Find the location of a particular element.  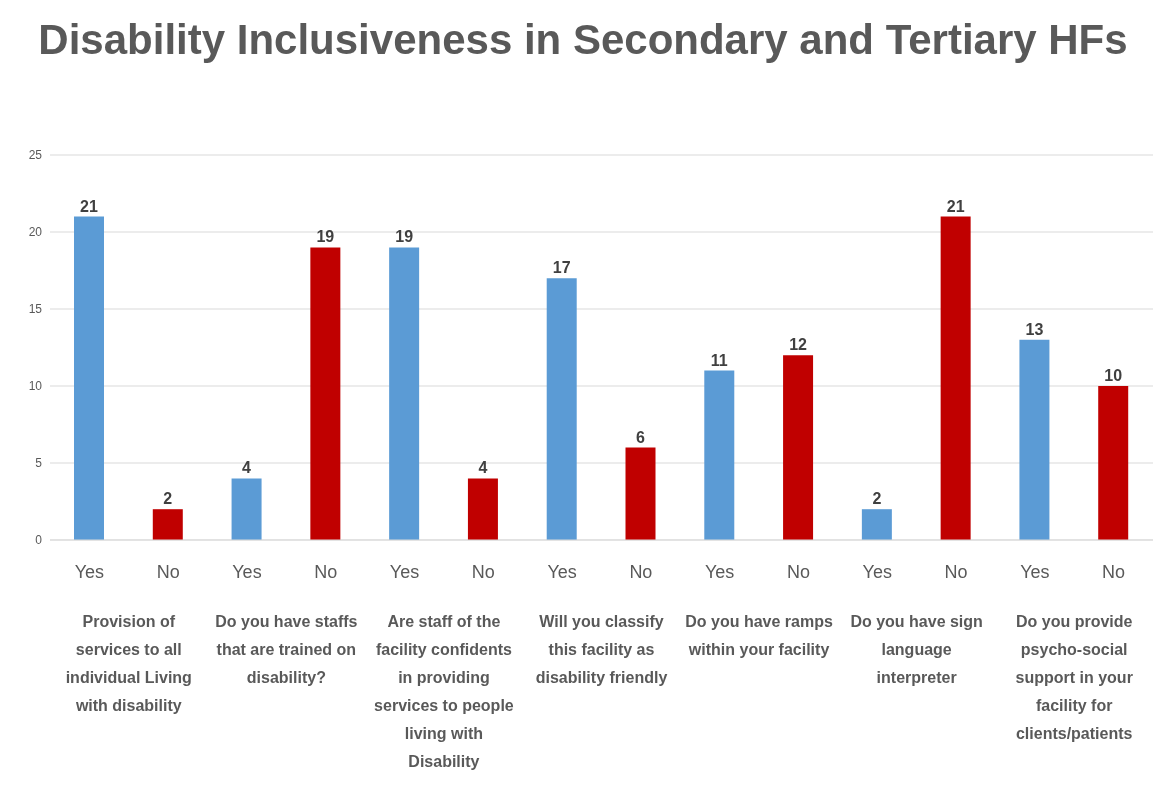

data-label: 17 is located at coordinates (561, 268).